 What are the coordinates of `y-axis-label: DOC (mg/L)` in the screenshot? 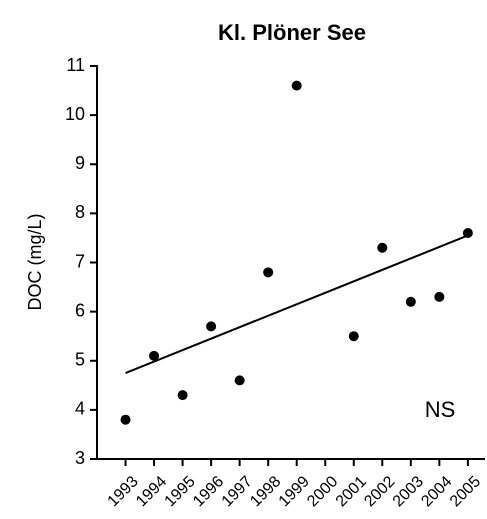 It's located at (35, 261).